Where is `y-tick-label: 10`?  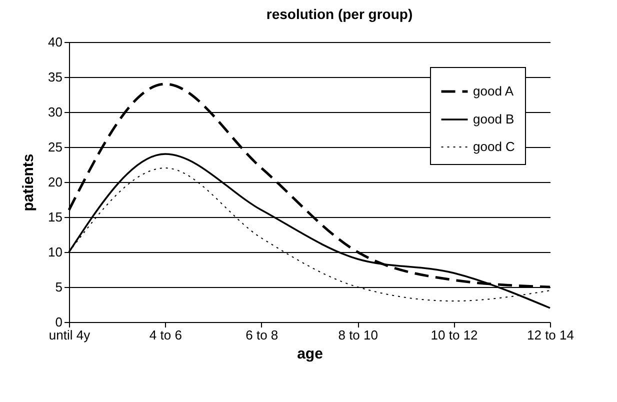 y-tick-label: 10 is located at coordinates (55, 252).